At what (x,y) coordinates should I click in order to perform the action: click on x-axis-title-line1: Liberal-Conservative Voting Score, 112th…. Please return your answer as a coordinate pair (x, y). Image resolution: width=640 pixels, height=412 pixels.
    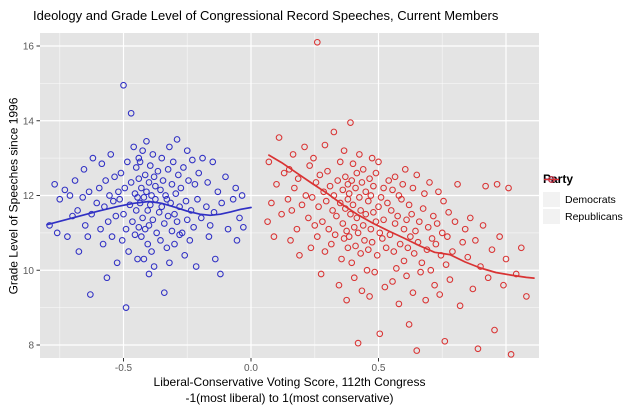
    Looking at the image, I should click on (289, 382).